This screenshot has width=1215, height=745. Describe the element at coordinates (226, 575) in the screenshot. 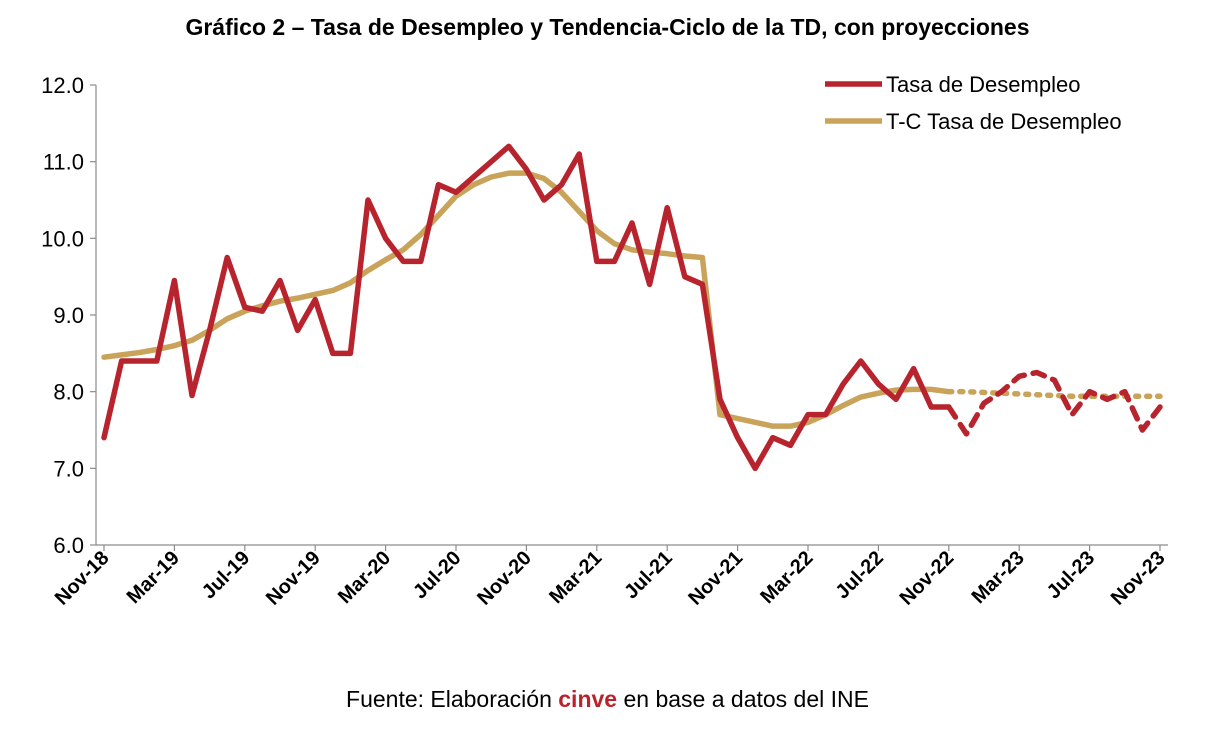

I see `x-tick-label: Jul-19` at that location.